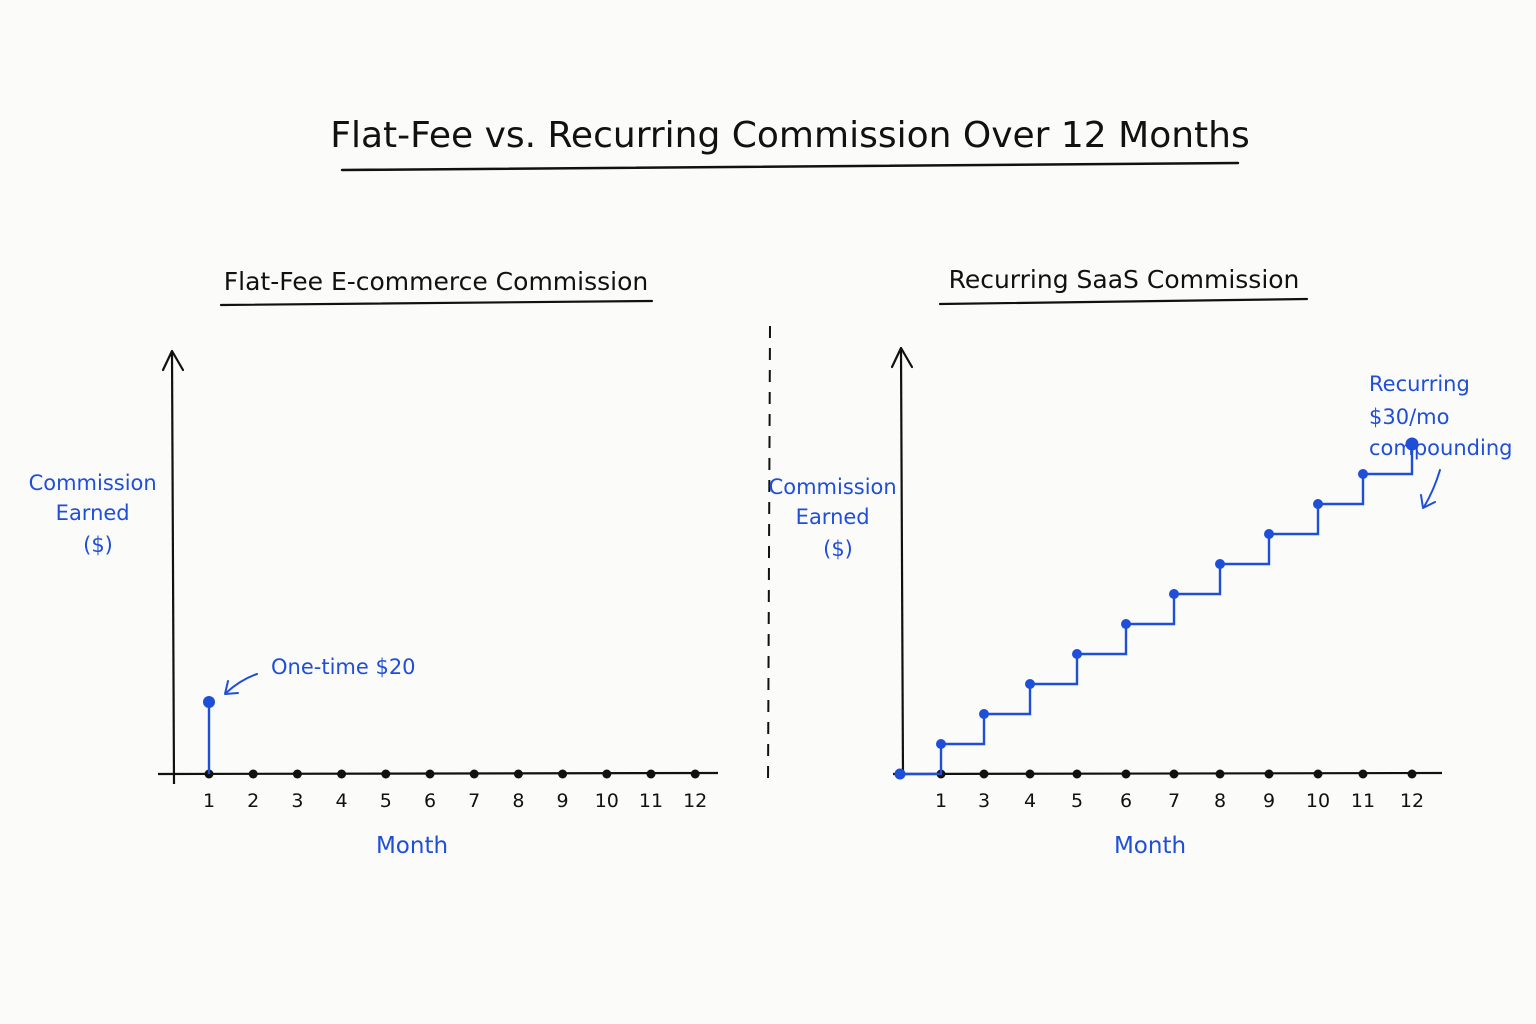 The height and width of the screenshot is (1024, 1536). Describe the element at coordinates (1077, 801) in the screenshot. I see `right-tick-label: 5` at that location.